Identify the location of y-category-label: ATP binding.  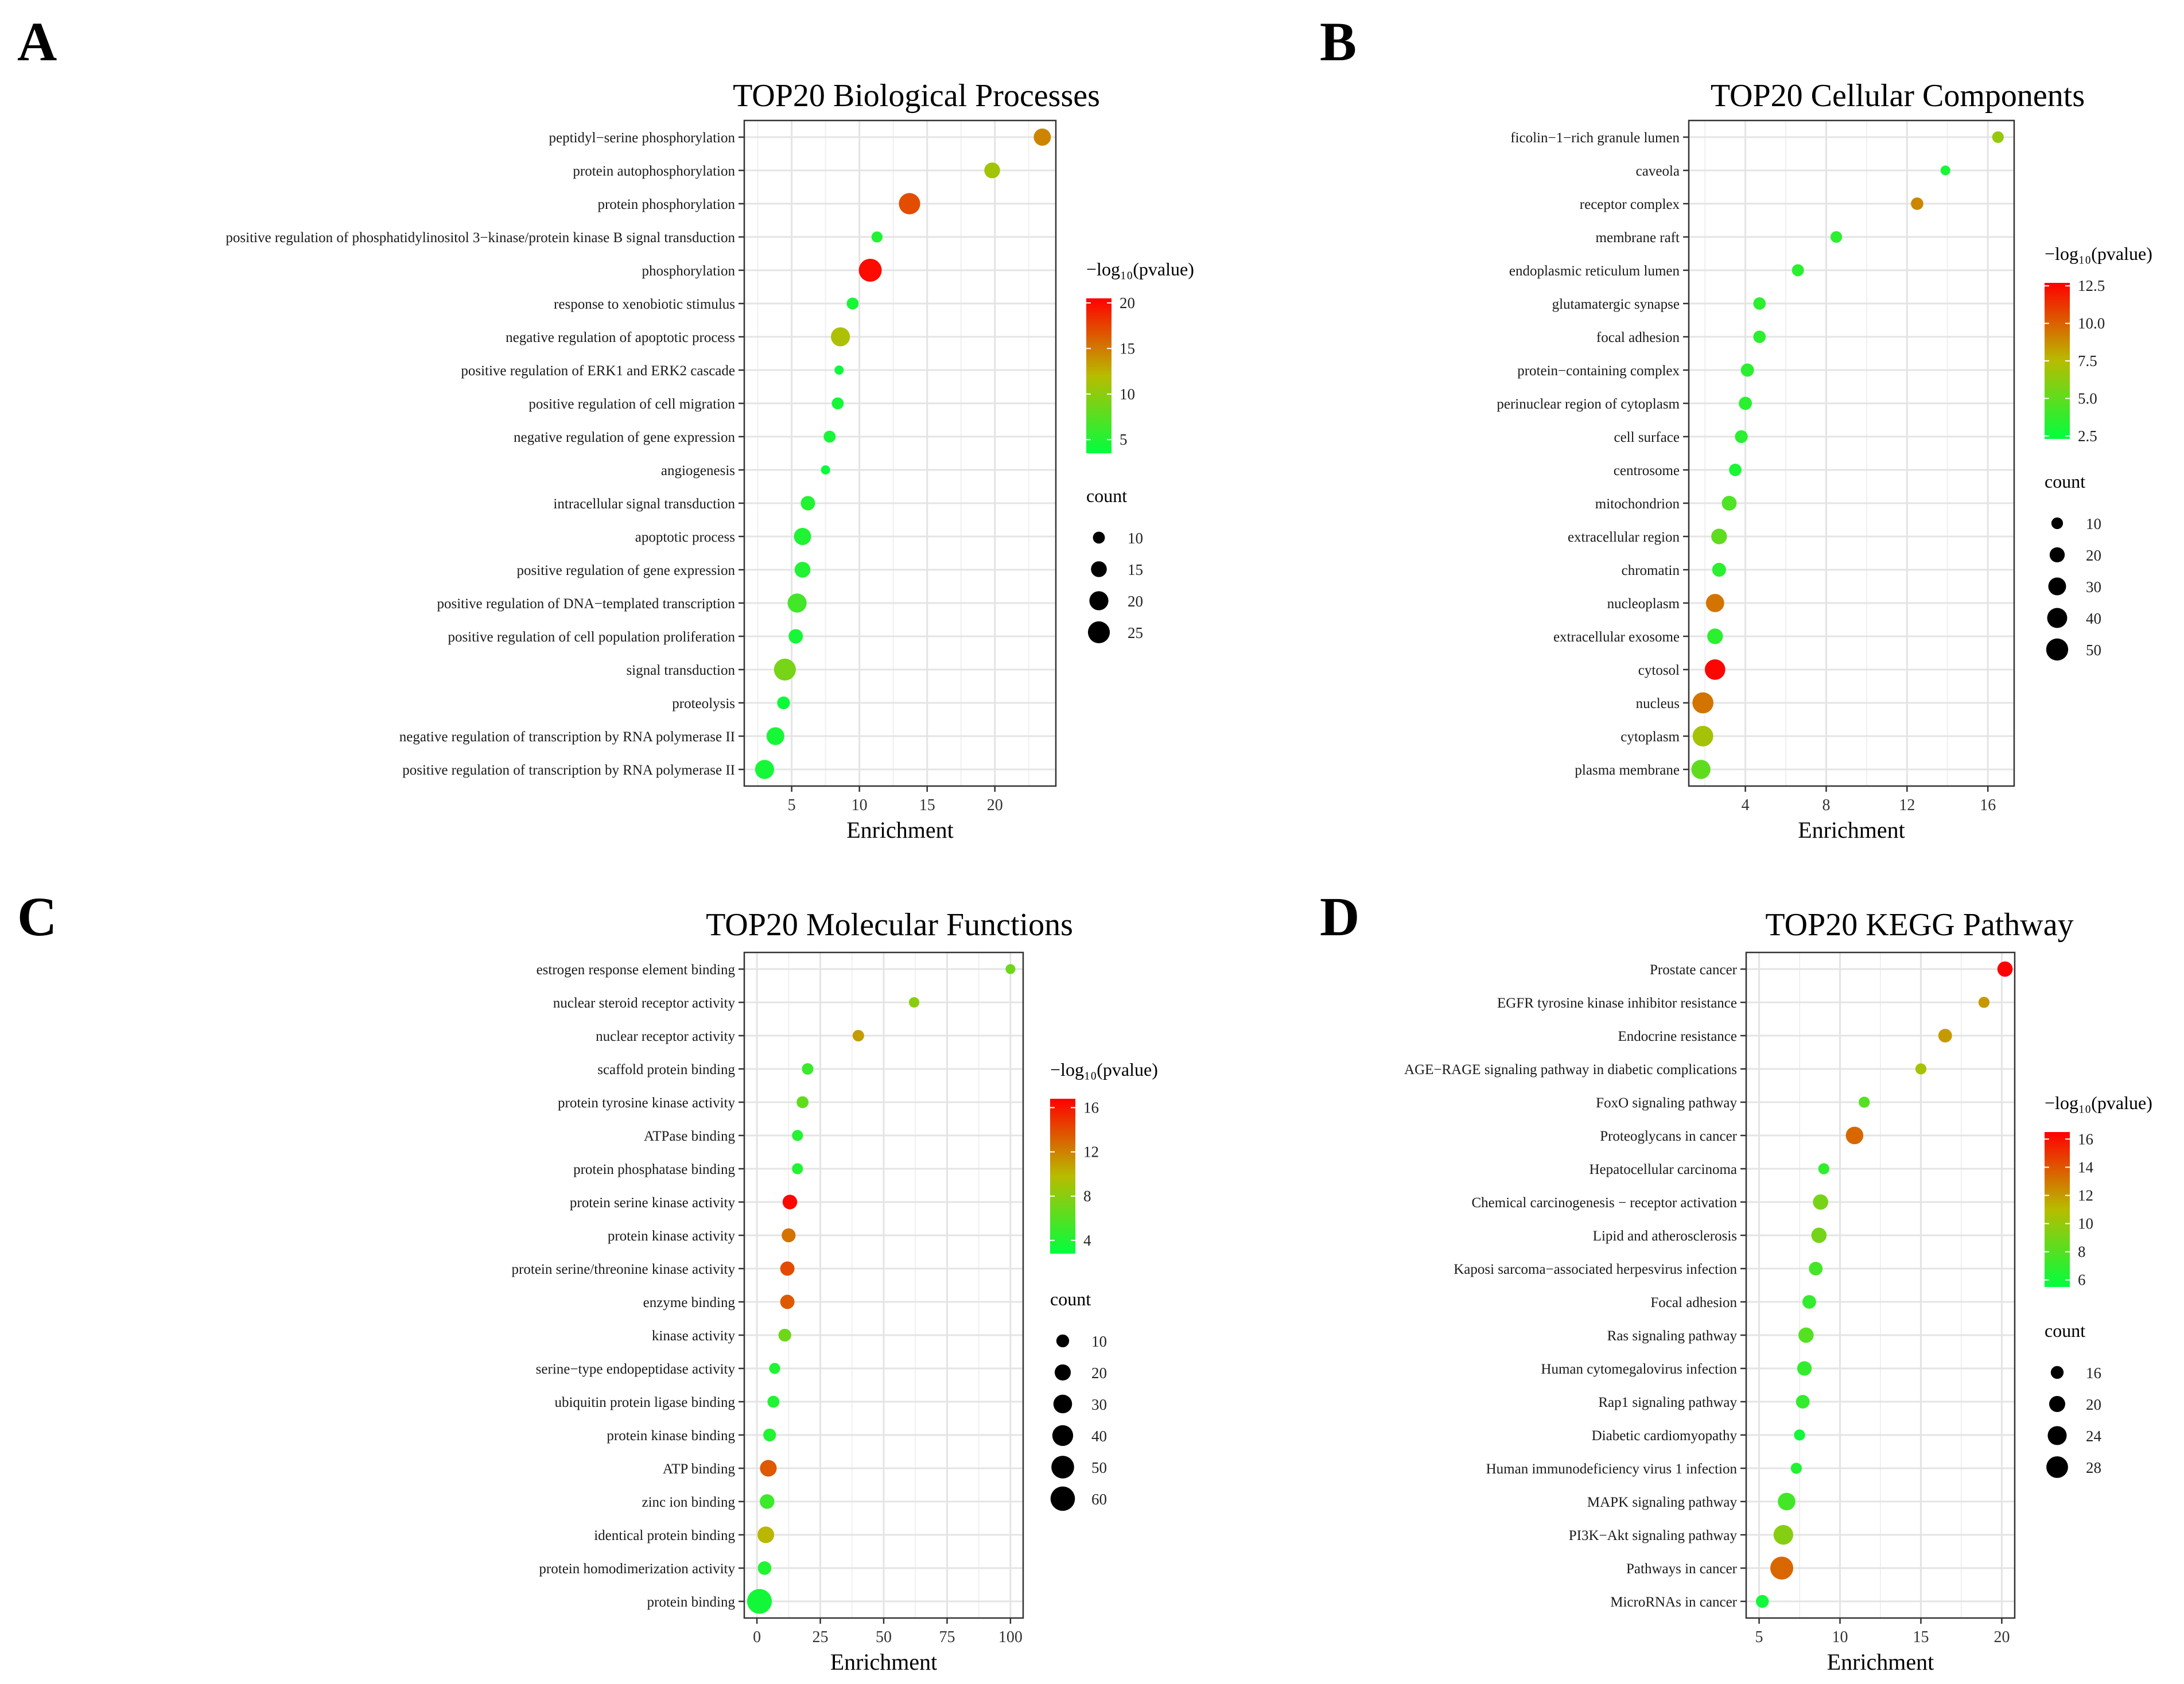
(699, 1469).